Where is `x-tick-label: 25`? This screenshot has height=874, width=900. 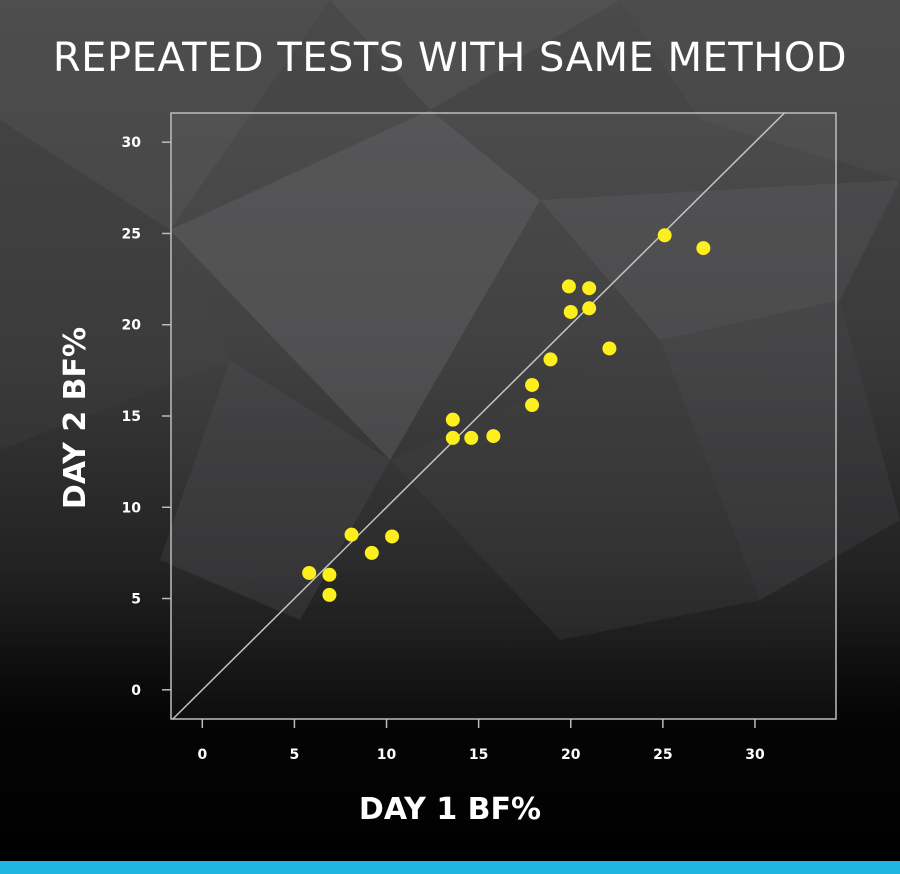 x-tick-label: 25 is located at coordinates (662, 755).